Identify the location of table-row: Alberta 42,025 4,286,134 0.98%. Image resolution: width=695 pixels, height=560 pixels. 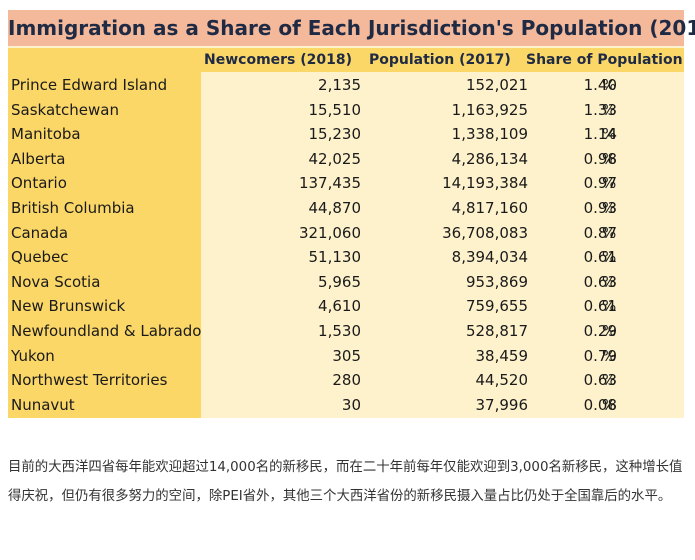
(346, 159).